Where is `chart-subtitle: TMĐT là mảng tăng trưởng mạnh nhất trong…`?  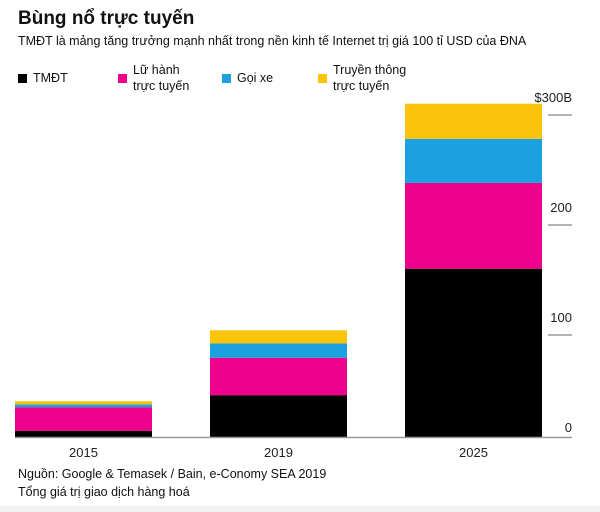
chart-subtitle: TMĐT là mảng tăng trưởng mạnh nhất trong… is located at coordinates (272, 41).